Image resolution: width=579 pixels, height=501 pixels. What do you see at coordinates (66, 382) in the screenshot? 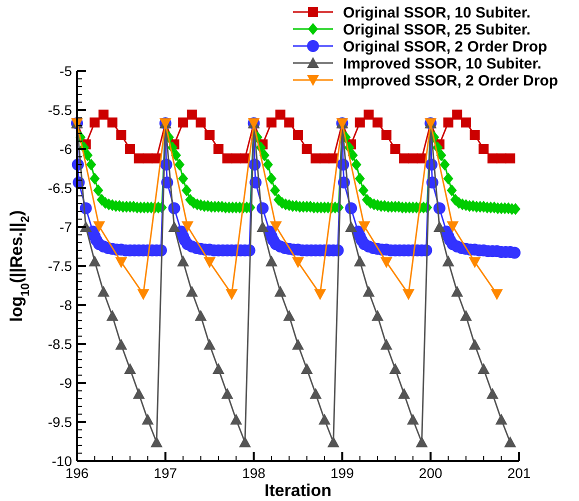
I see `y-tick-label: -9` at bounding box center [66, 382].